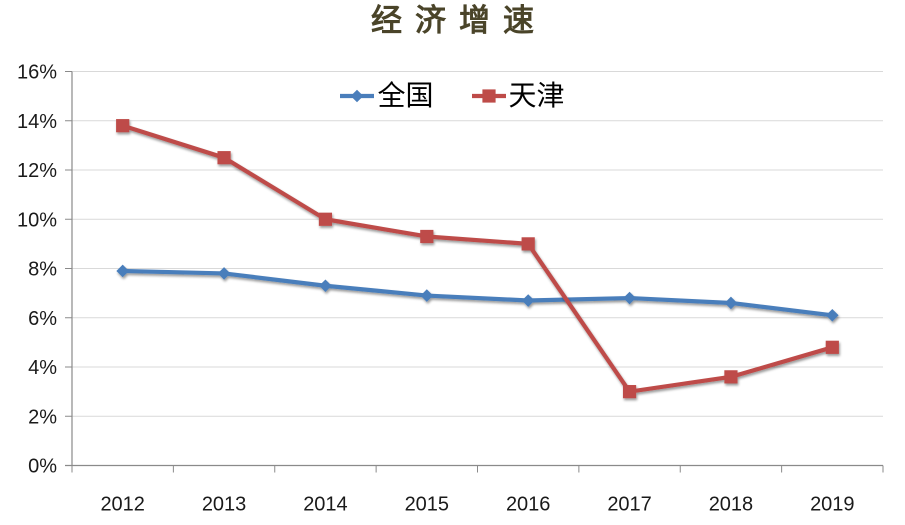 This screenshot has width=905, height=525. I want to click on y-tick-label: 2%, so click(42, 417).